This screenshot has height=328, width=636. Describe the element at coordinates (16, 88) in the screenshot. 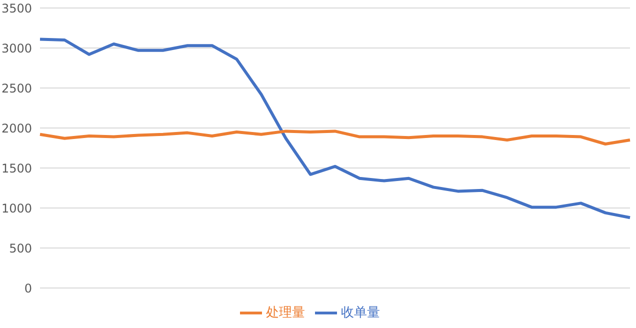

I see `y-tick-label: 2500` at that location.